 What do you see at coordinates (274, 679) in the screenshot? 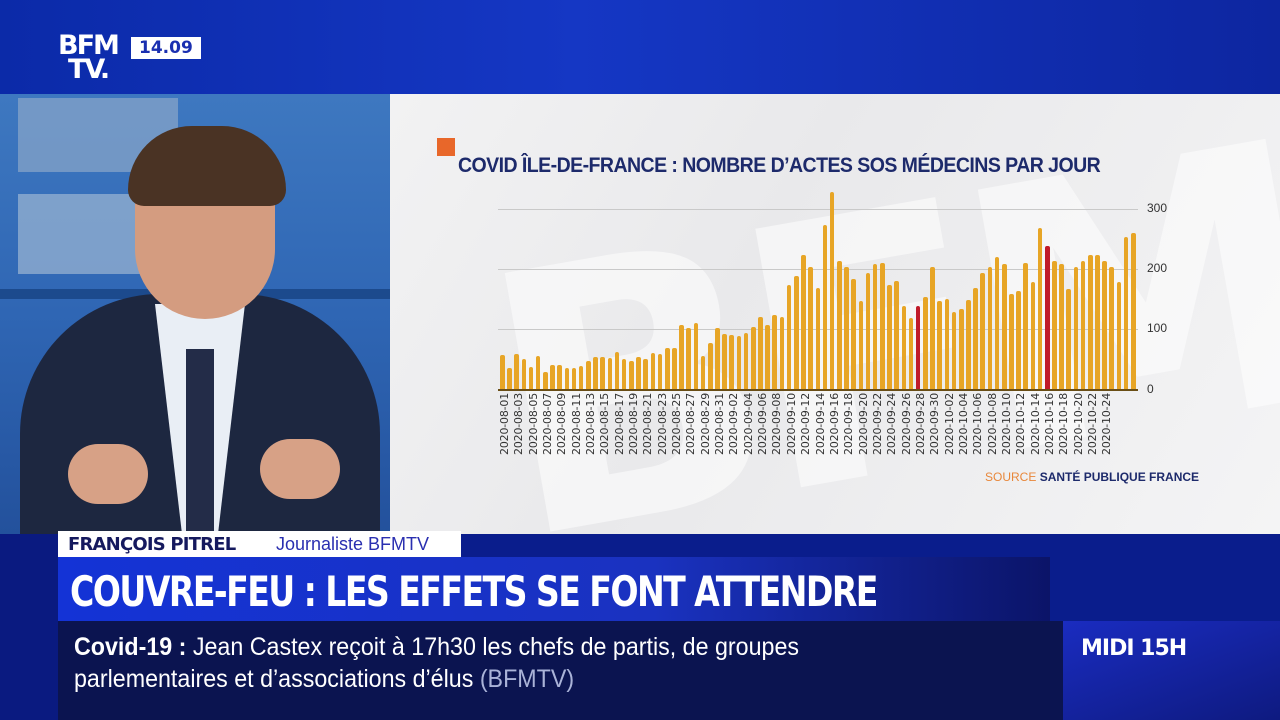
I see `ticker-text2: parlementaires et d’associations d’élus` at bounding box center [274, 679].